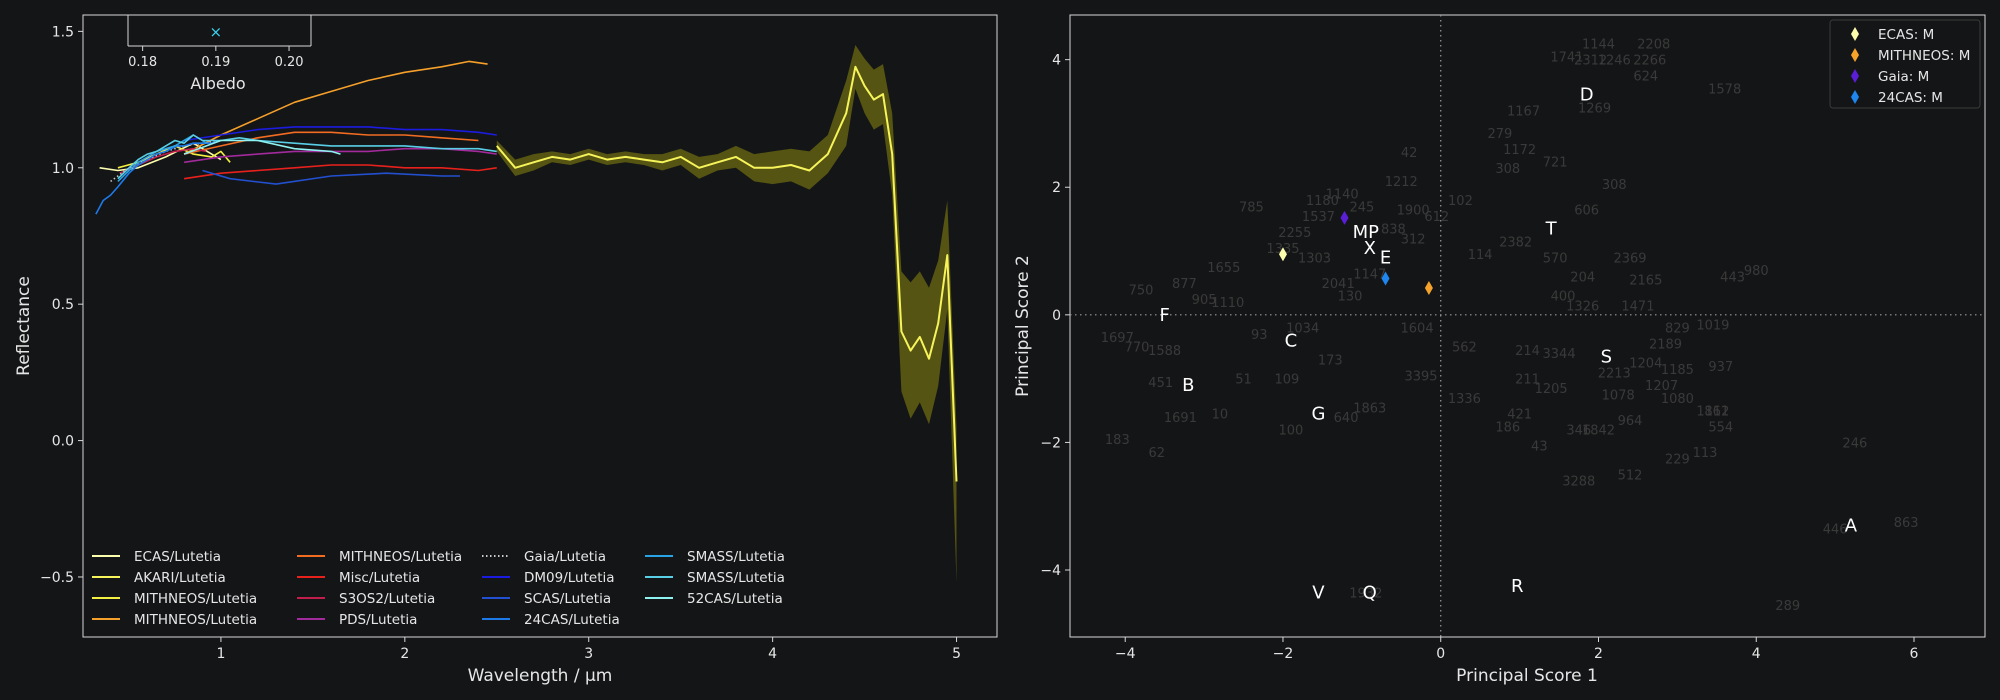 This screenshot has height=700, width=2000. What do you see at coordinates (588, 654) in the screenshot?
I see `x-tick-label: 3` at bounding box center [588, 654].